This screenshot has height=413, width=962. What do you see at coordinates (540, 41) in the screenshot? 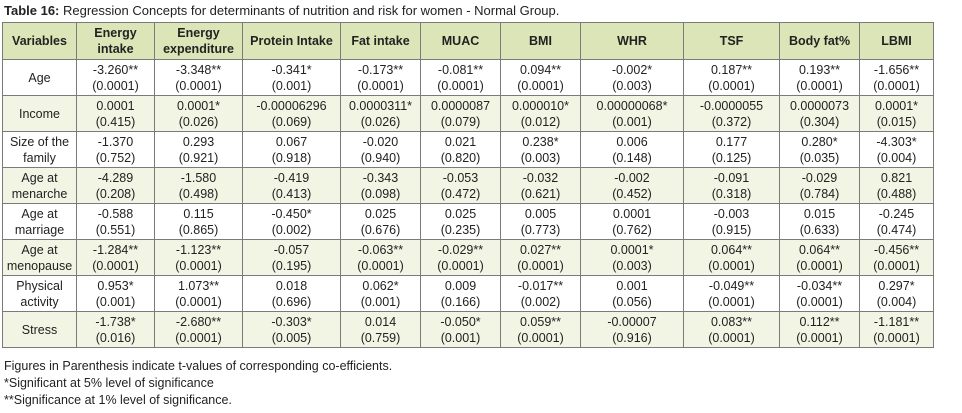
I see `column-header: BMI` at bounding box center [540, 41].